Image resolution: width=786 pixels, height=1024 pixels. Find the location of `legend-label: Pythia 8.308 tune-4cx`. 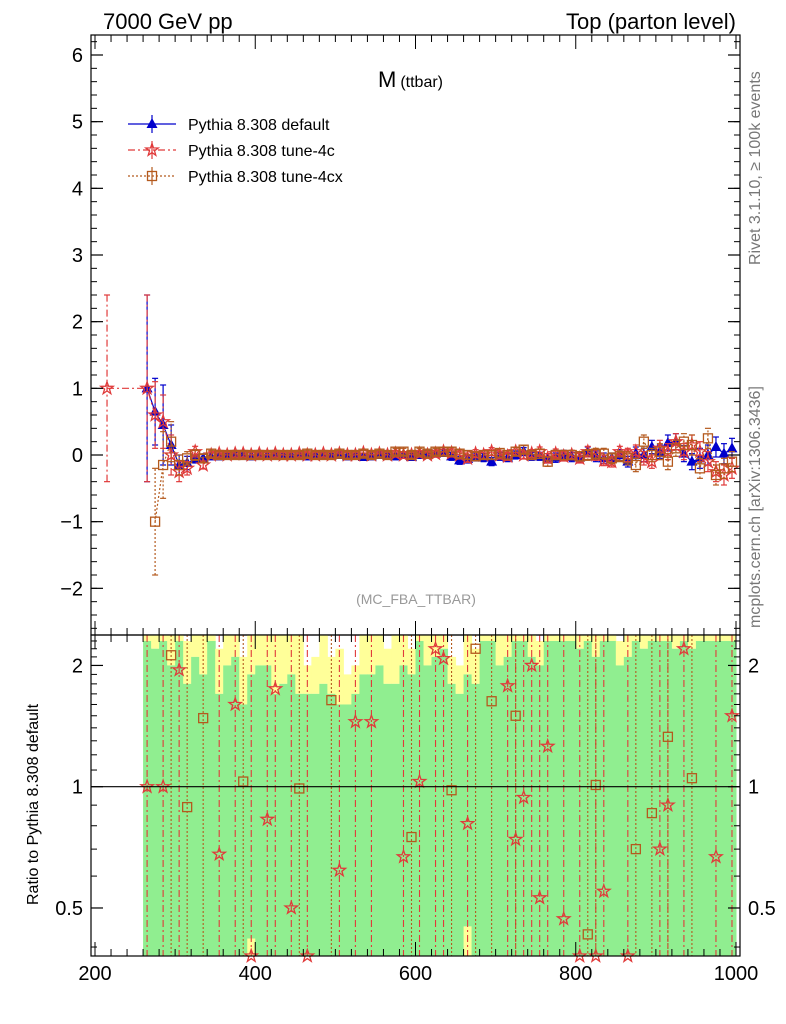

legend-label: Pythia 8.308 tune-4cx is located at coordinates (265, 177).